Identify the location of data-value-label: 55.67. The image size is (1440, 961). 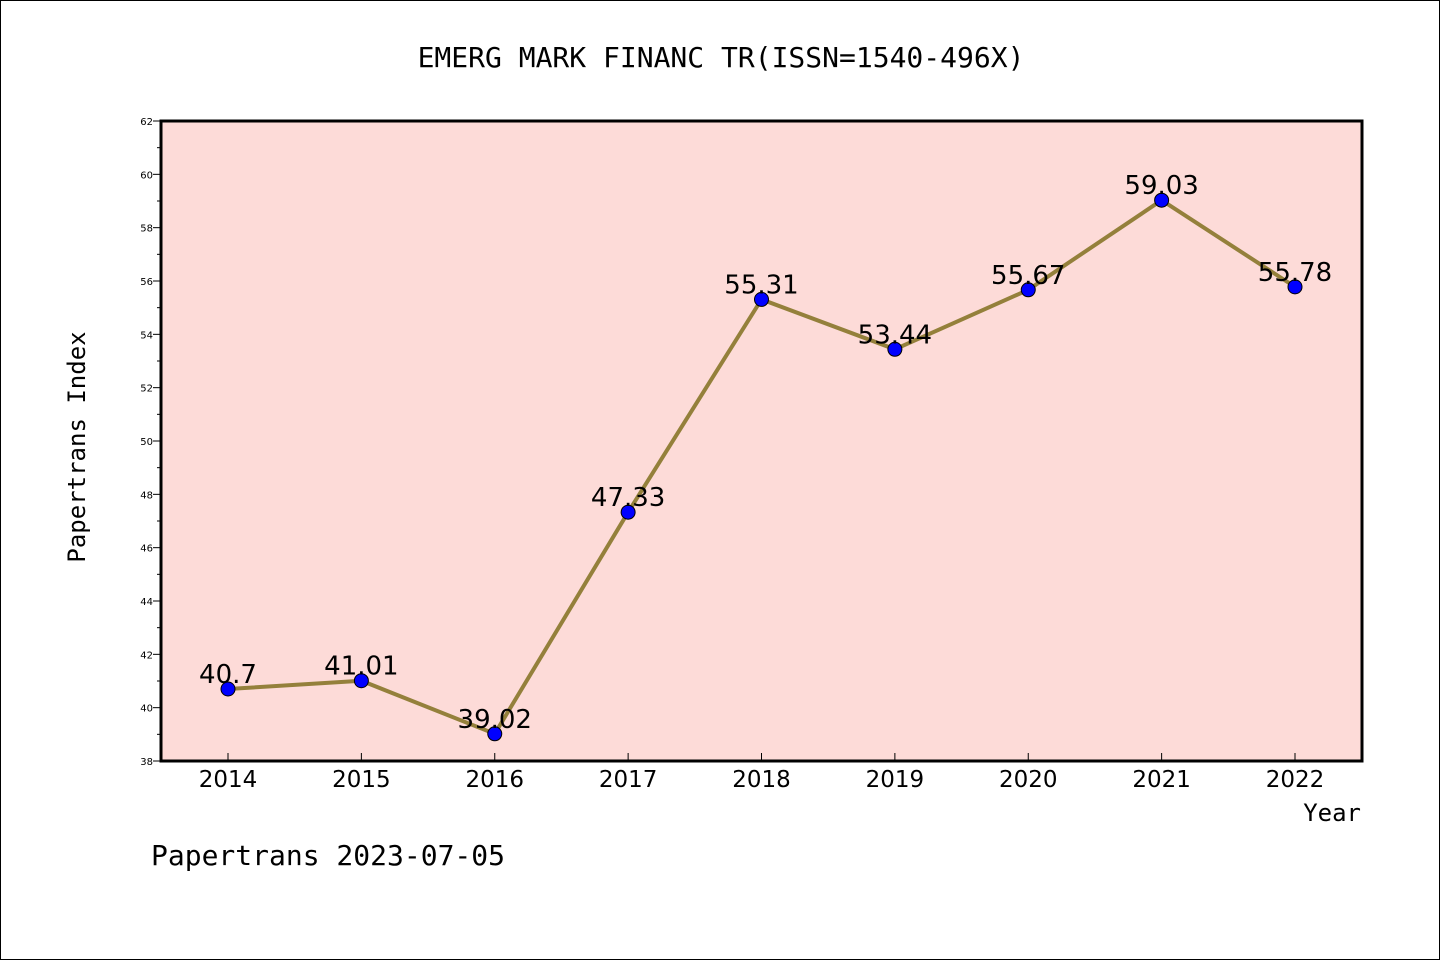
(1028, 276).